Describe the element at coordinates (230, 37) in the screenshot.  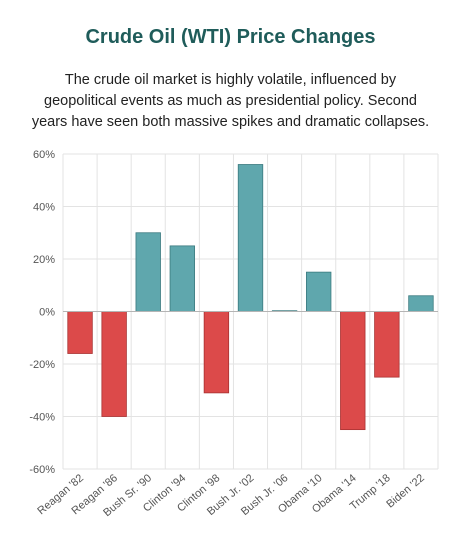
I see `chart-title: Crude Oil (WTI) Price Changes` at that location.